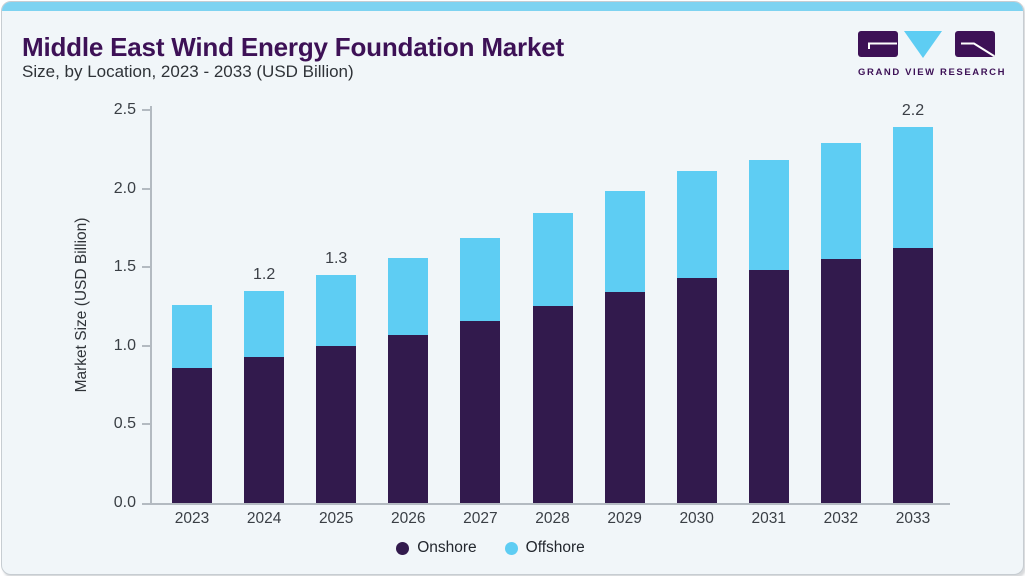  What do you see at coordinates (124, 267) in the screenshot?
I see `y-tick-label: 1.5` at bounding box center [124, 267].